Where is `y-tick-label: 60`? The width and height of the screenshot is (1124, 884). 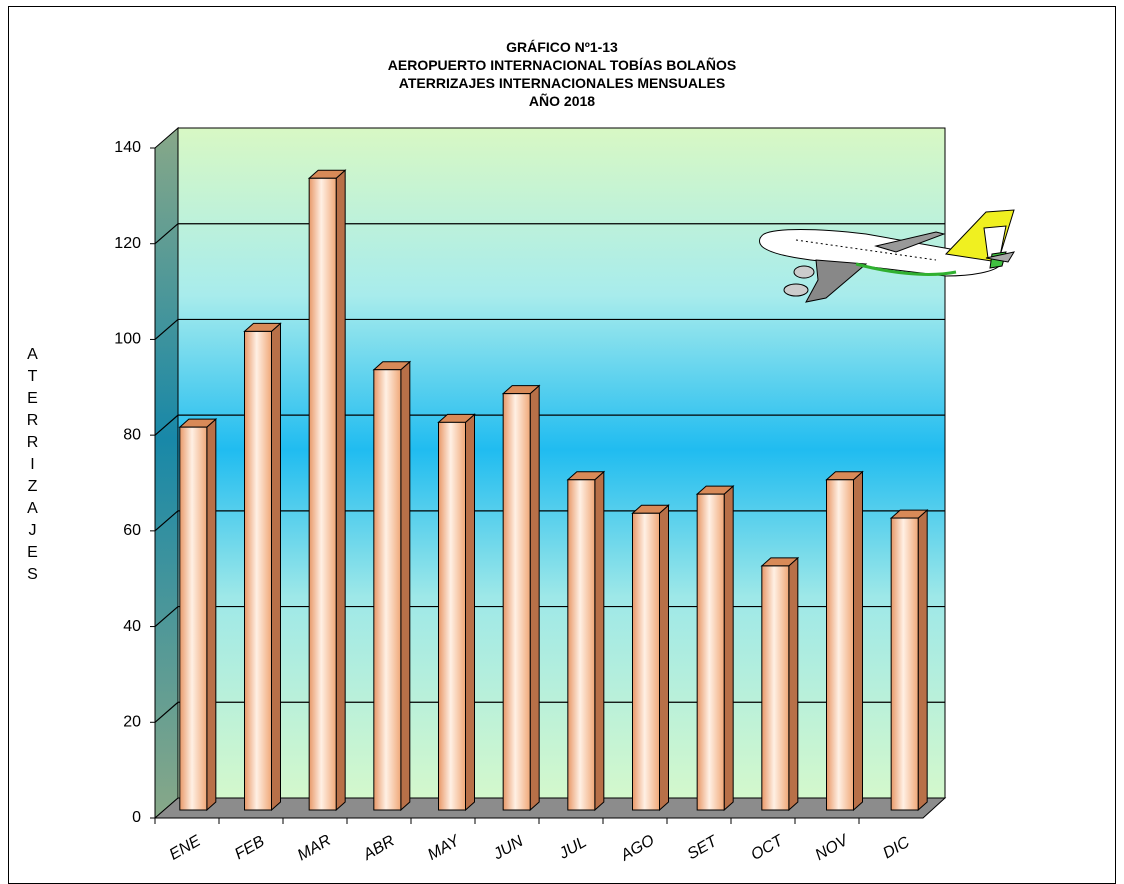 y-tick-label: 60 is located at coordinates (132, 530).